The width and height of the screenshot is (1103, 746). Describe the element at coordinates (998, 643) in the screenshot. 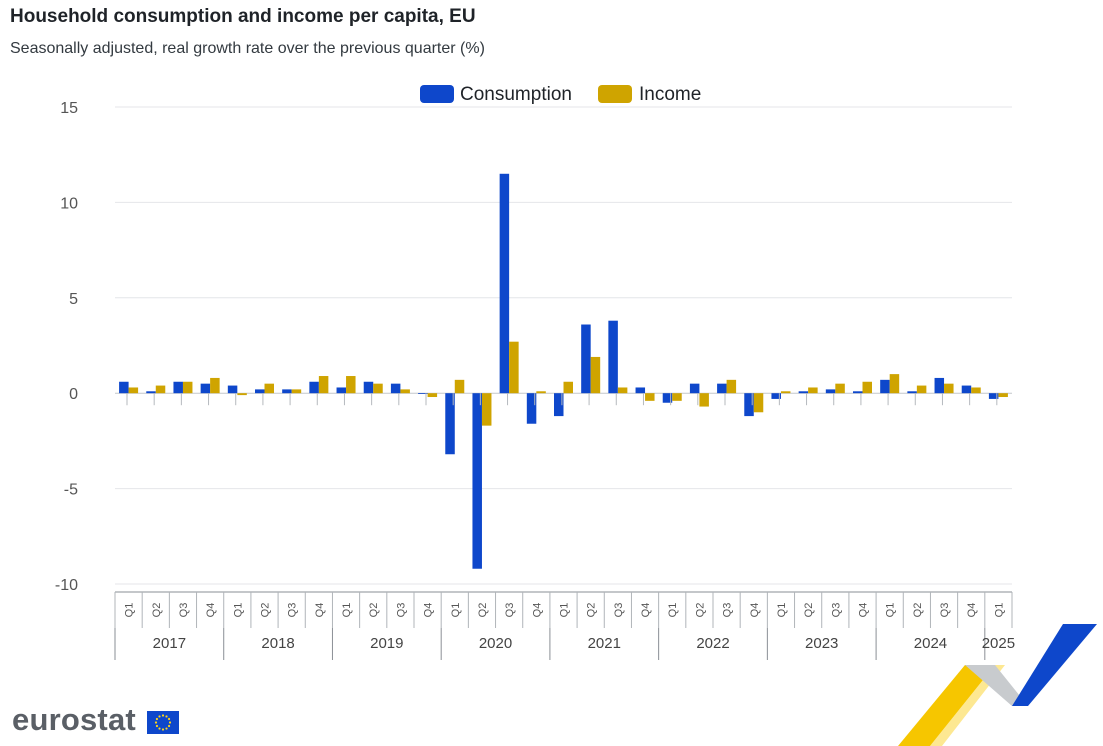

I see `year-label: 2025` at that location.